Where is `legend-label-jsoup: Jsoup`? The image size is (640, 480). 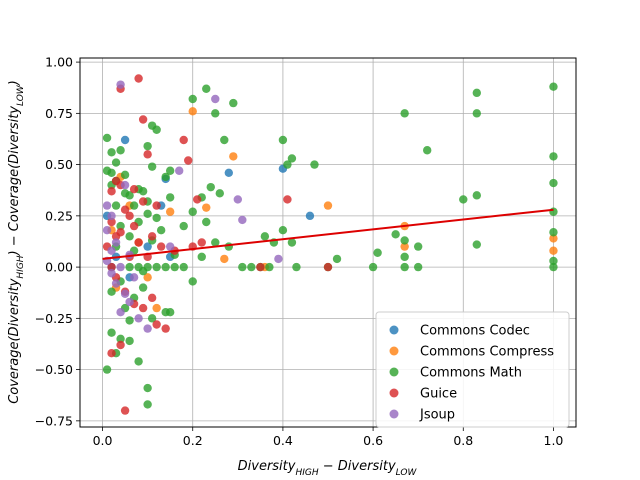
legend-label-jsoup: Jsoup is located at coordinates (437, 415).